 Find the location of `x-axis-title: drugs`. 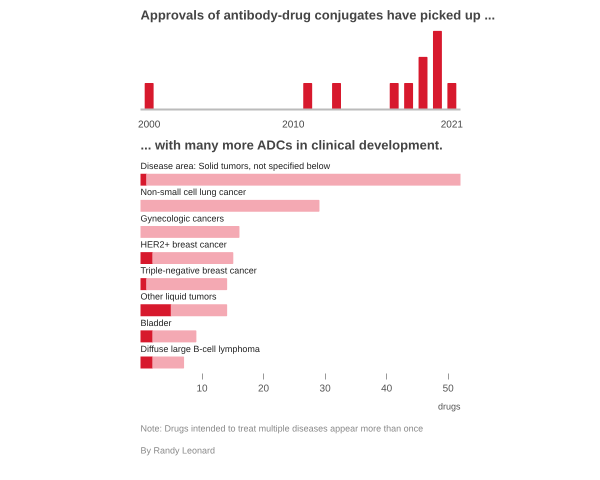

x-axis-title: drugs is located at coordinates (449, 407).